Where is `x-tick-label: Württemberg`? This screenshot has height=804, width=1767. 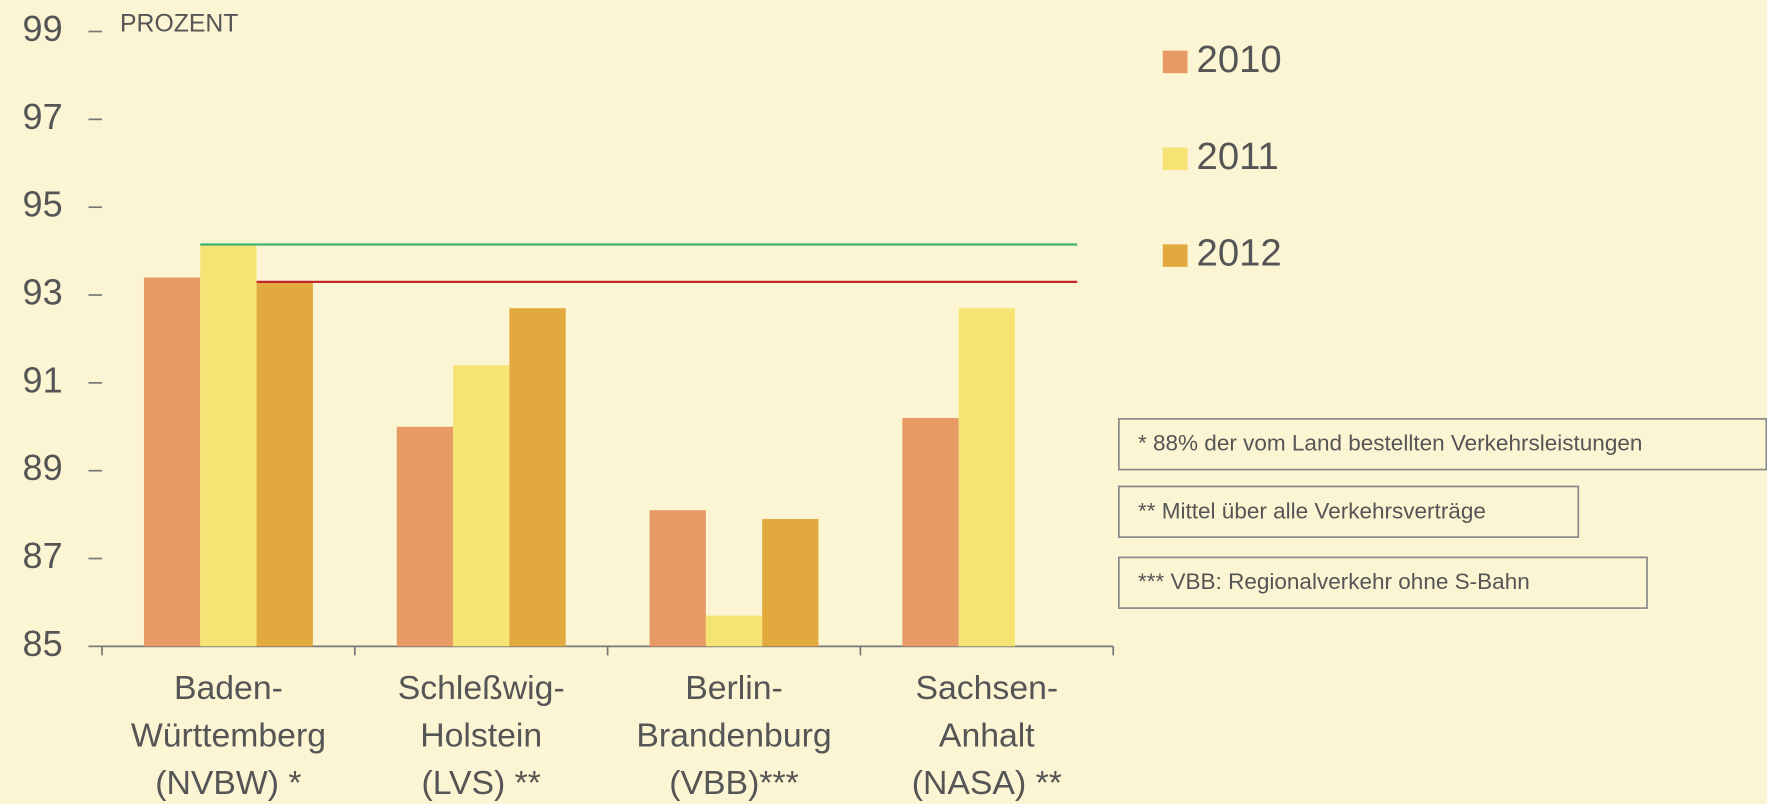
x-tick-label: Württemberg is located at coordinates (228, 735).